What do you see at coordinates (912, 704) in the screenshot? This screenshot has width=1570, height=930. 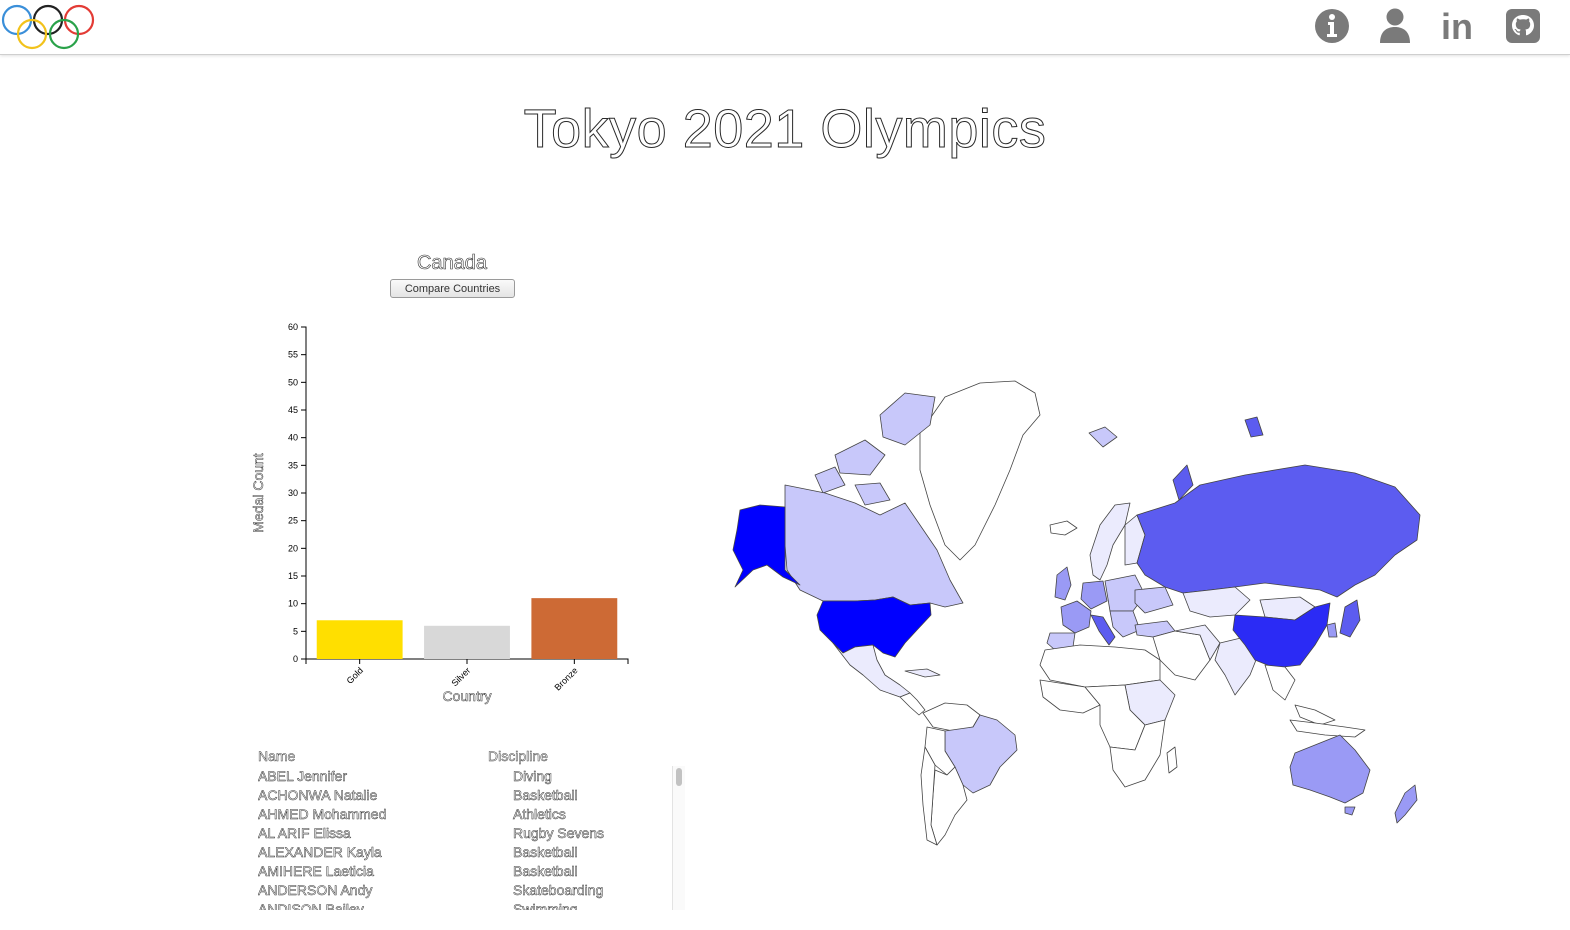 I see `country-central-america` at bounding box center [912, 704].